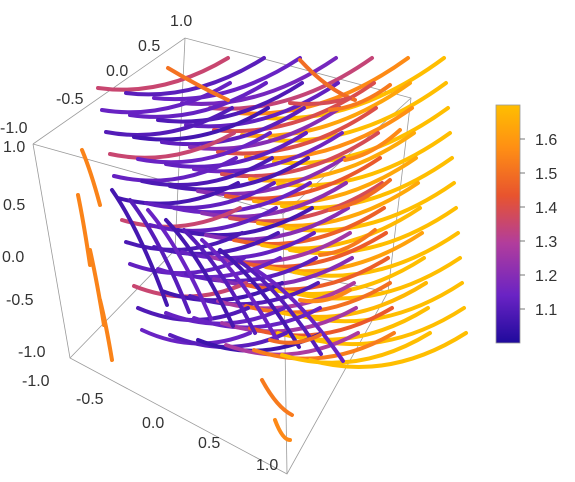 Image resolution: width=575 pixels, height=482 pixels. What do you see at coordinates (209, 443) in the screenshot?
I see `x-tick: 0.5` at bounding box center [209, 443].